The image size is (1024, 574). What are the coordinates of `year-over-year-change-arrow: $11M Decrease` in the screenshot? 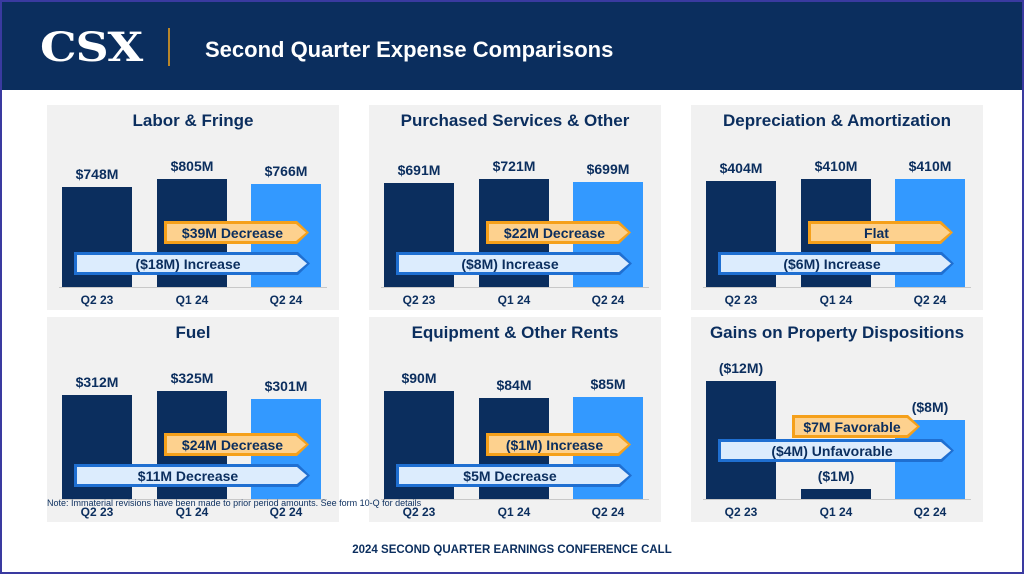 It's located at (192, 475).